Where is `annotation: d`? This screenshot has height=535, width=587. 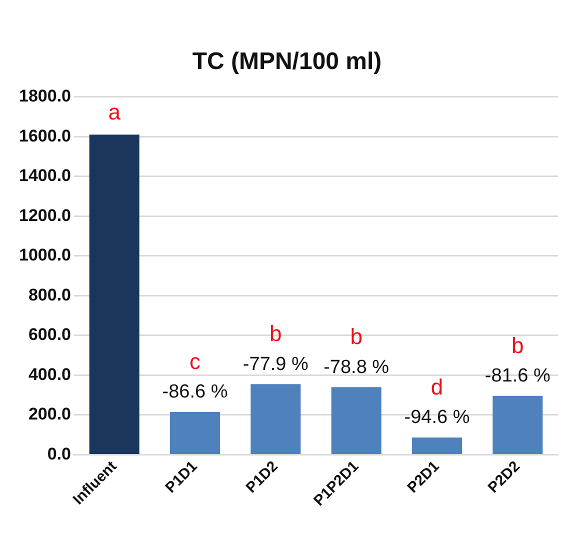 annotation: d is located at coordinates (437, 387).